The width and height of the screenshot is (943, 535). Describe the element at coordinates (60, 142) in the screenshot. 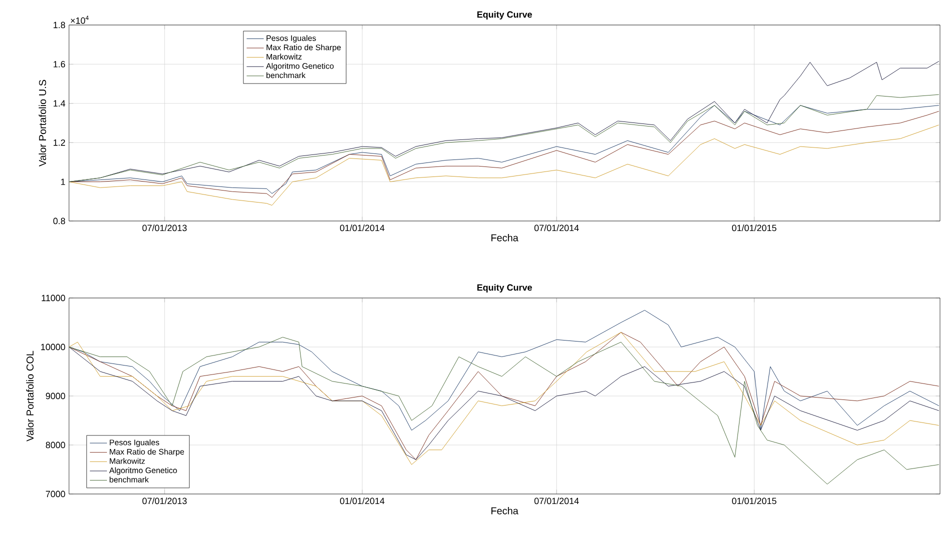

I see `y-tick-label: 1.2` at that location.